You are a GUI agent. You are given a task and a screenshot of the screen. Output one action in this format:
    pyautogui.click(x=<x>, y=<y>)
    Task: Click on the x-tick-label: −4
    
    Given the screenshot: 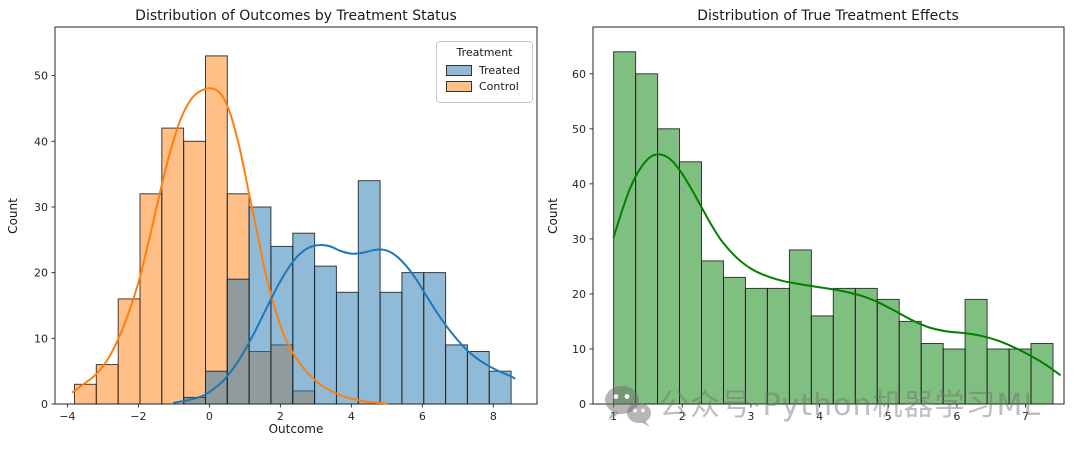 What is the action you would take?
    pyautogui.click(x=67, y=416)
    